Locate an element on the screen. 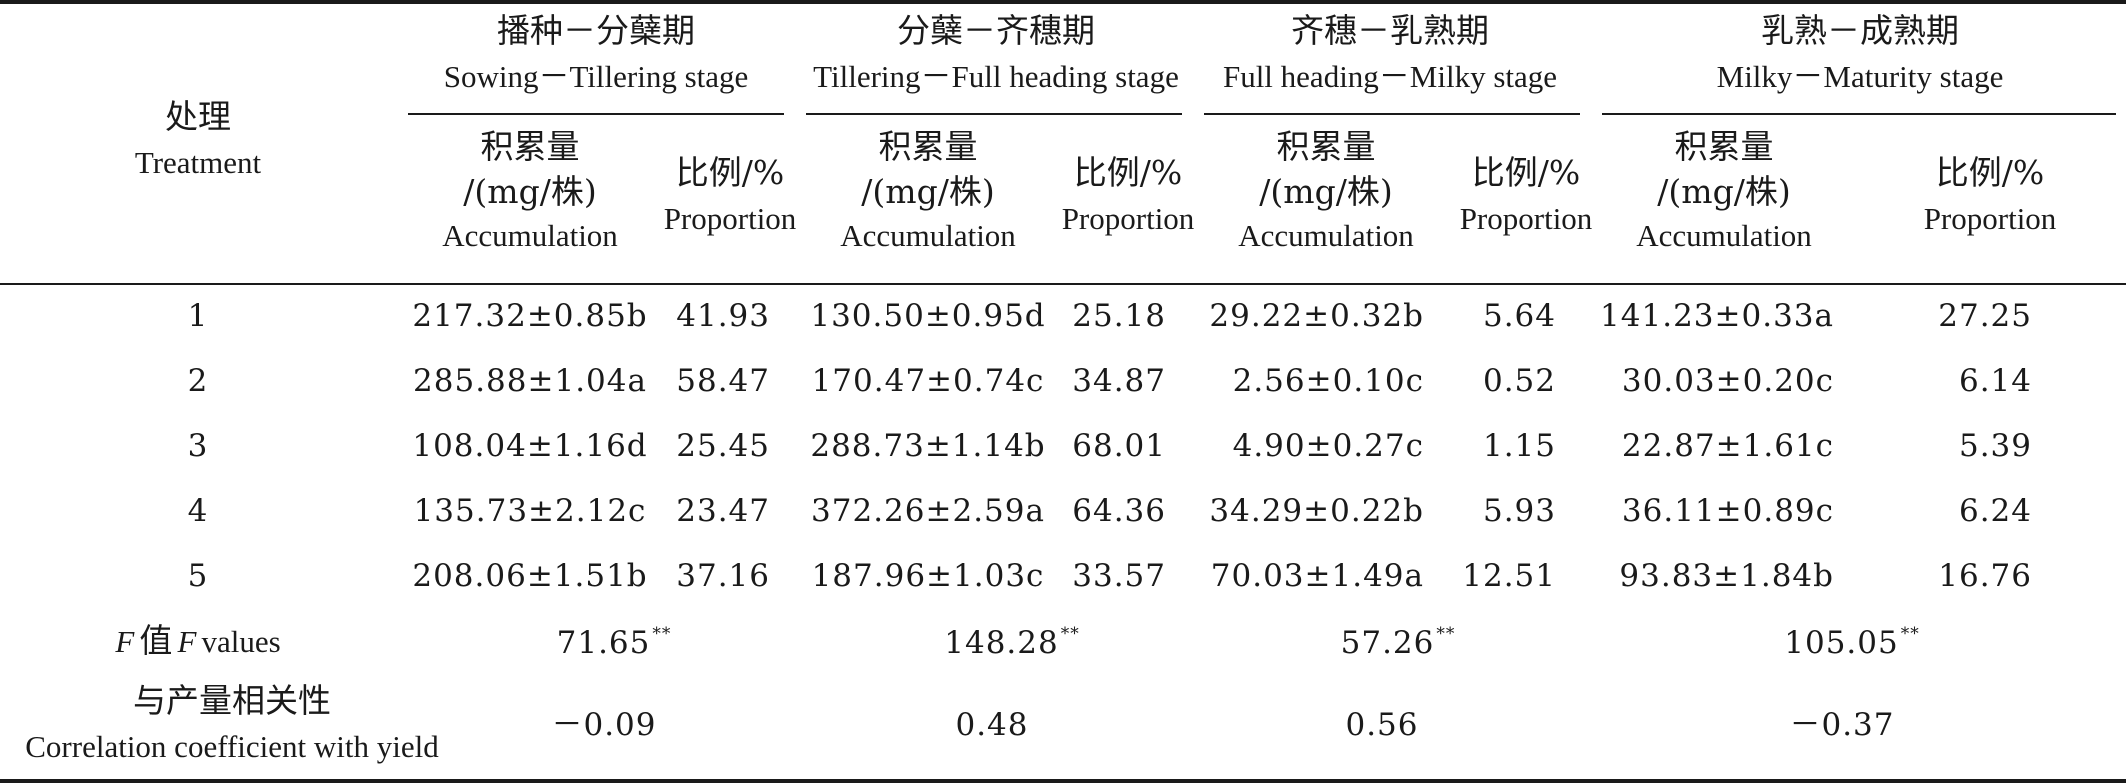 Image resolution: width=2126 pixels, height=784 pixels. stage-header-en: Tillering－Full heading stage is located at coordinates (996, 76).